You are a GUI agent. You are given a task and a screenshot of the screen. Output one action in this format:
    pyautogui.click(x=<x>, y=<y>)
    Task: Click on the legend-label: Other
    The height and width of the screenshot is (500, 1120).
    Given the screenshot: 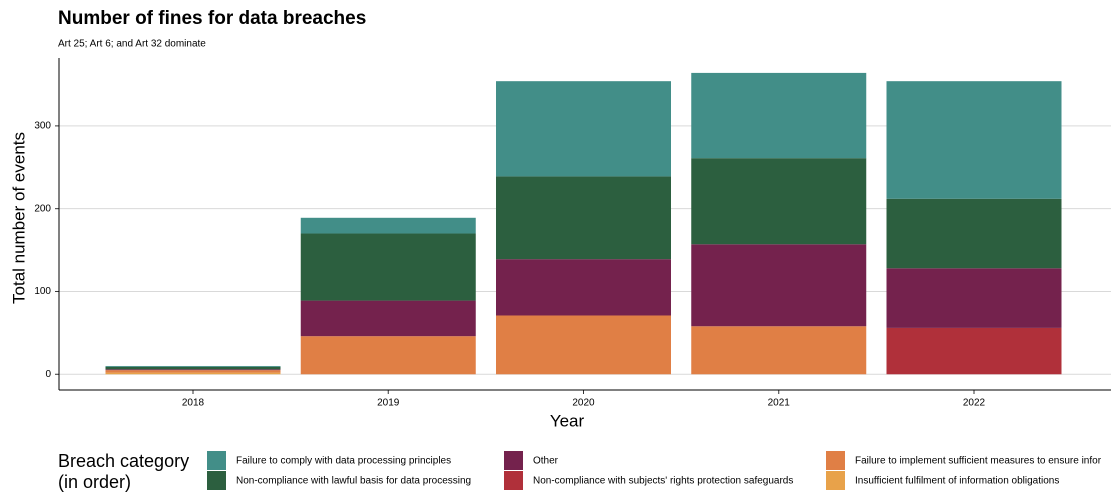 What is the action you would take?
    pyautogui.click(x=546, y=461)
    